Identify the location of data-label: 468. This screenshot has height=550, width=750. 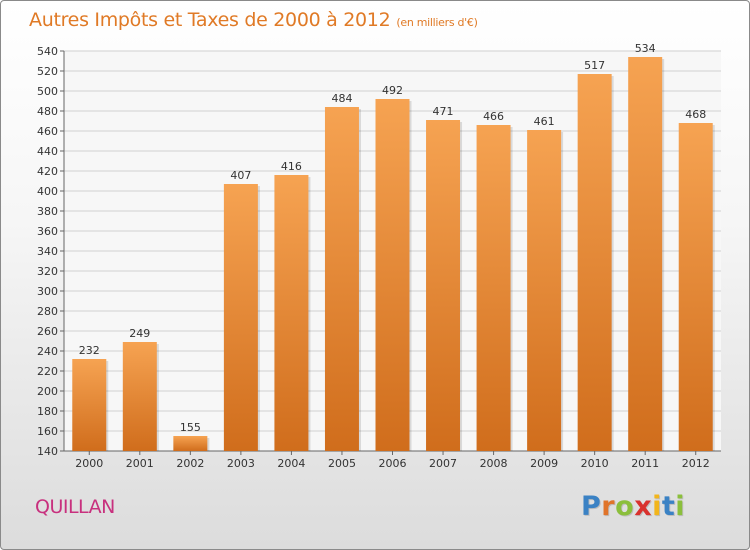
(695, 114).